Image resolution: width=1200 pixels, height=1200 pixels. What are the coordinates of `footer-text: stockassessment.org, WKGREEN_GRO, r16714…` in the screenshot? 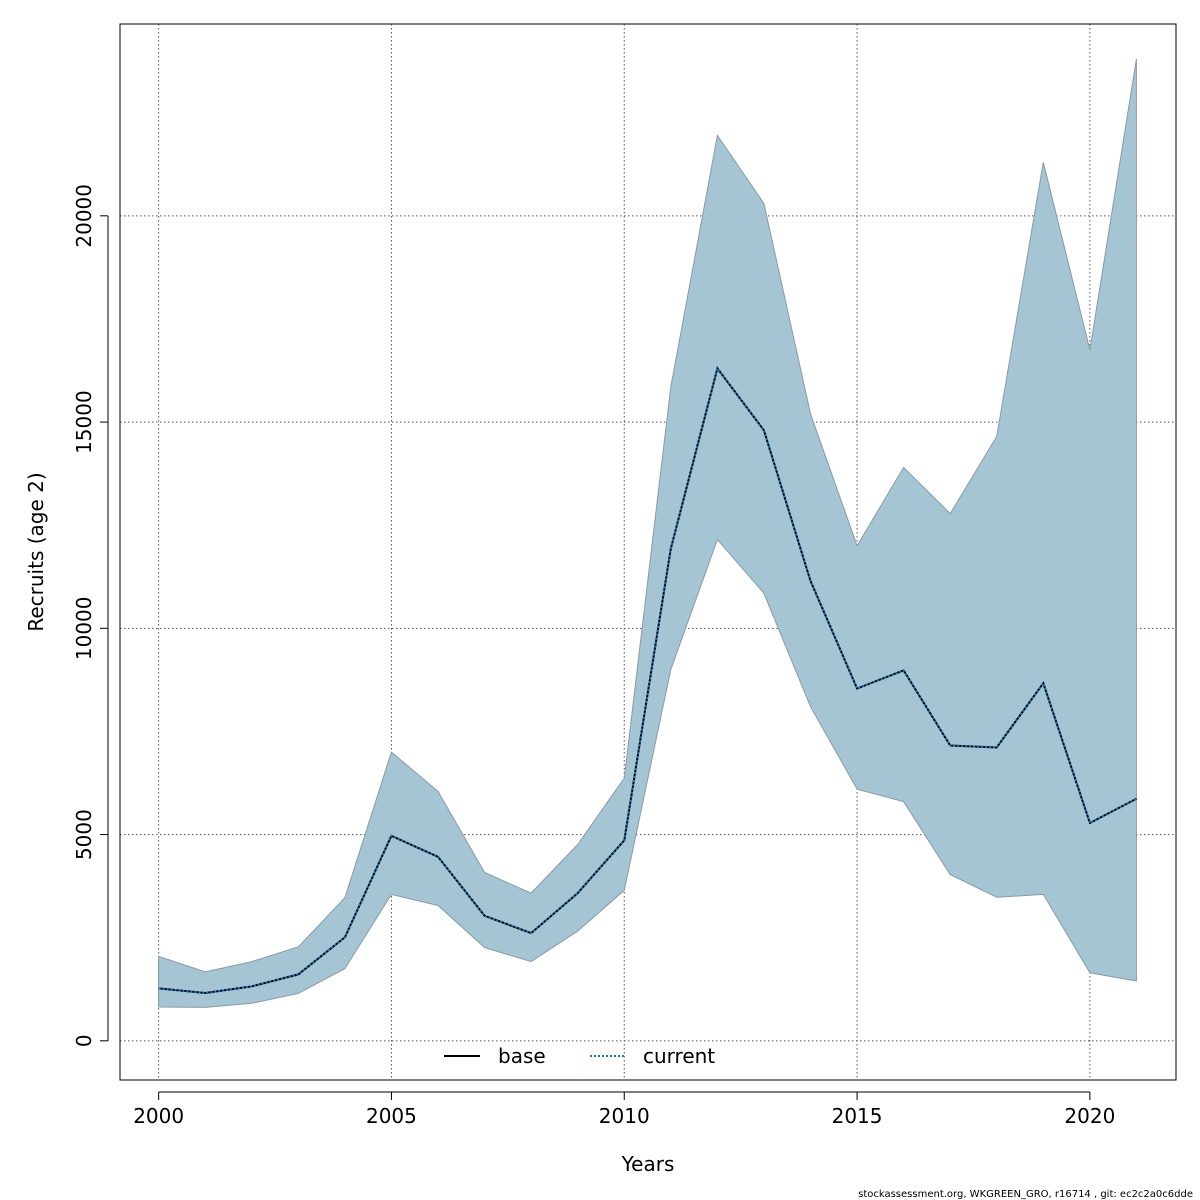 It's located at (1025, 1194).